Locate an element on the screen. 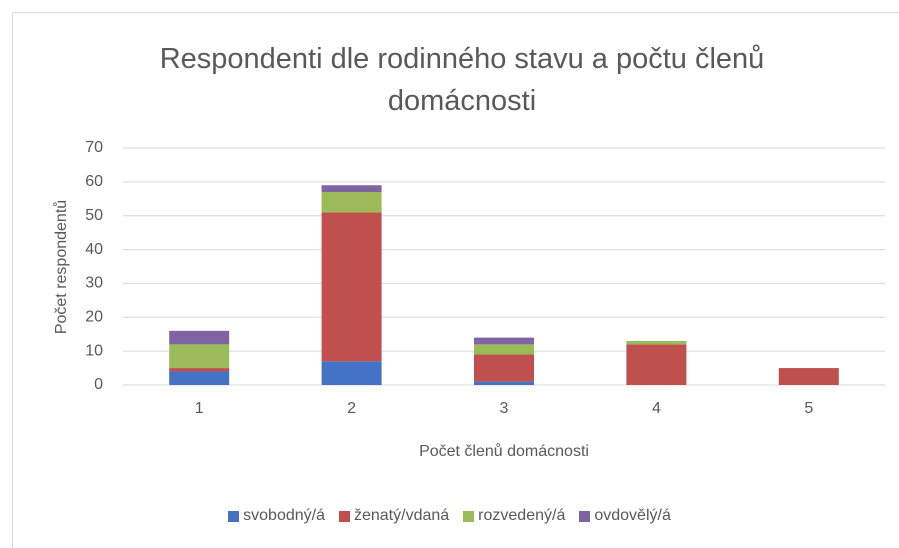  x-tick-label: 3 is located at coordinates (504, 408).